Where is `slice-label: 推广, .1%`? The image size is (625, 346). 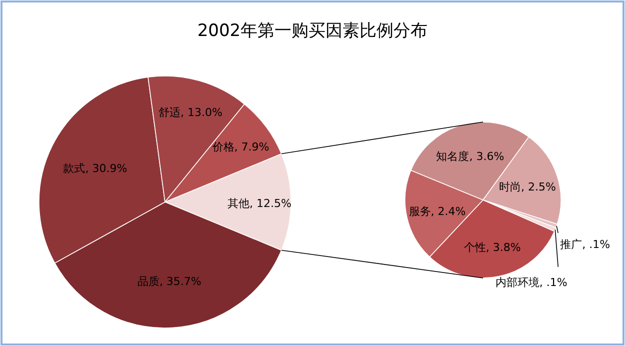
slice-label: 推广, .1% is located at coordinates (585, 244).